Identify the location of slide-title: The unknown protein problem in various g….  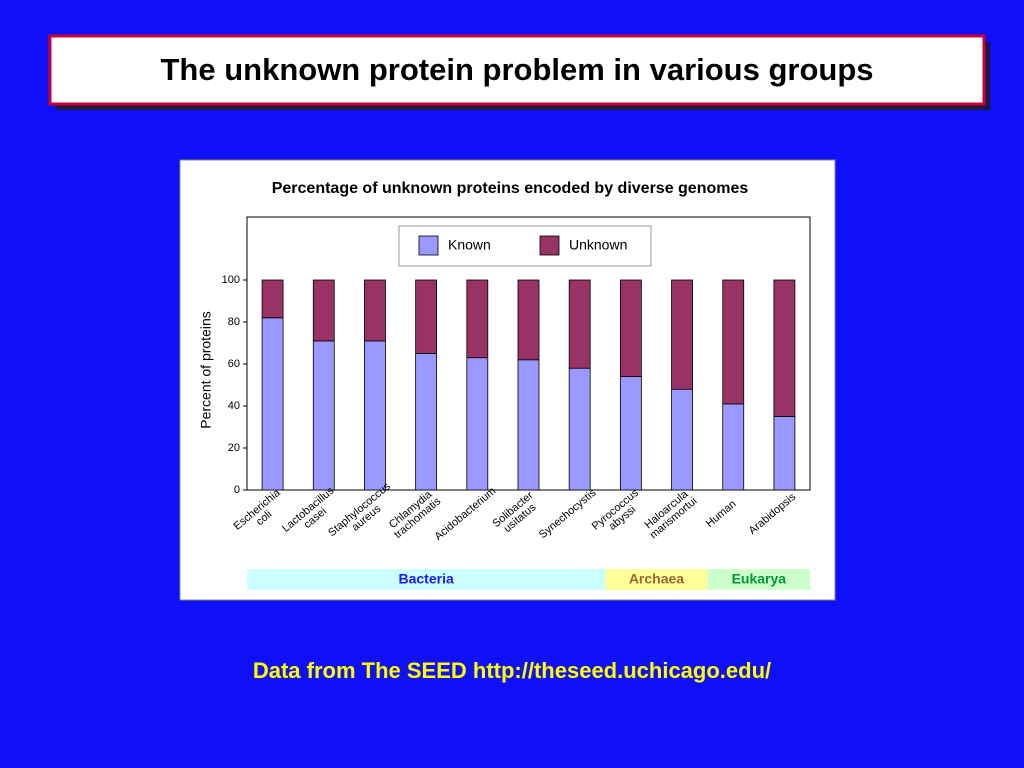
(516, 69).